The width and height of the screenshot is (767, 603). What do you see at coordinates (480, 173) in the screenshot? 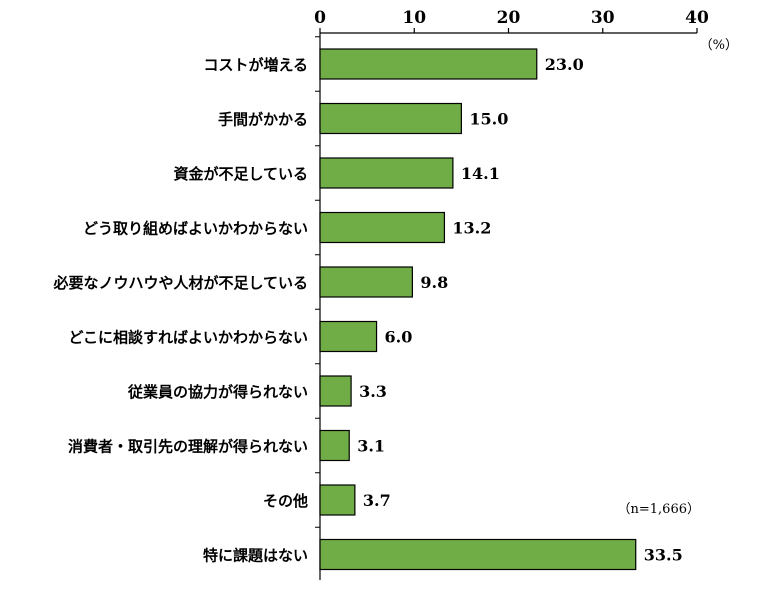
I see `value-label: 14.1` at bounding box center [480, 173].